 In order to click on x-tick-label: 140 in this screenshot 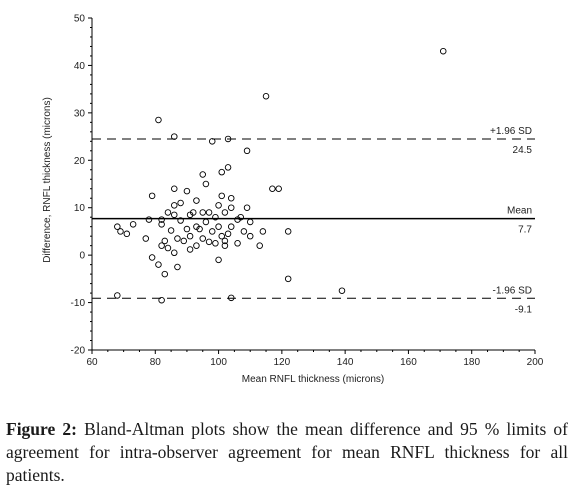, I will do `click(345, 362)`.